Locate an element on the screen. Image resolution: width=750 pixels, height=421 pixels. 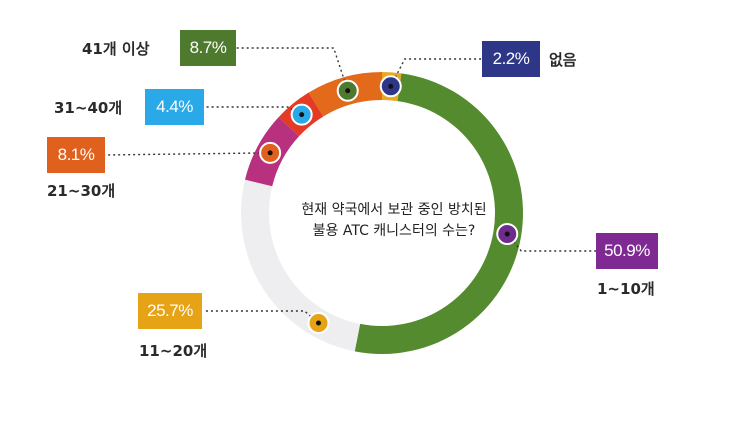
chart-title-line-1: 현재 약국에서 보관 중인 방치된 is located at coordinates (394, 210).